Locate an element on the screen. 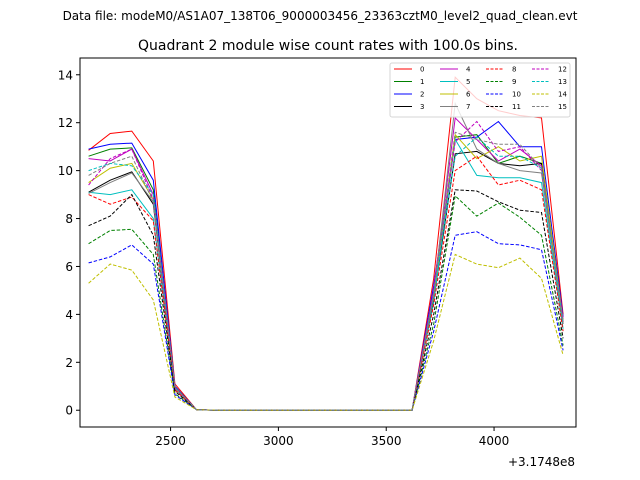  legend-label-4: 4 is located at coordinates (468, 70).